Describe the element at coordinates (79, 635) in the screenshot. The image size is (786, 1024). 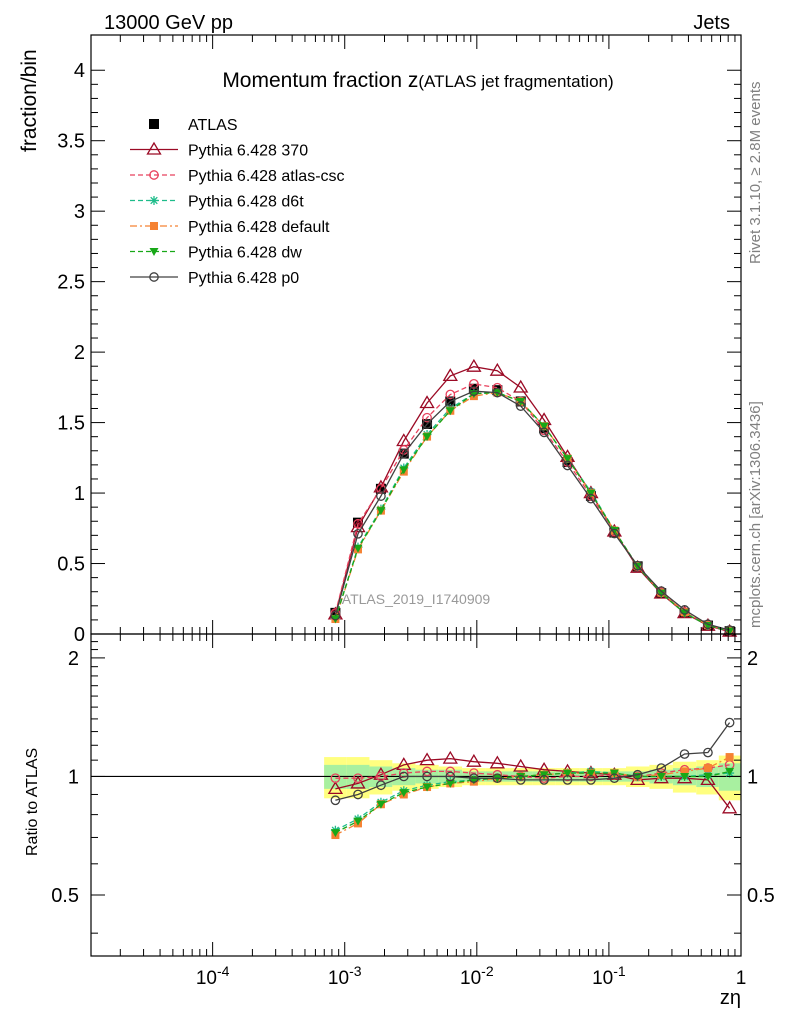
I see `y-tick-label: 0` at that location.